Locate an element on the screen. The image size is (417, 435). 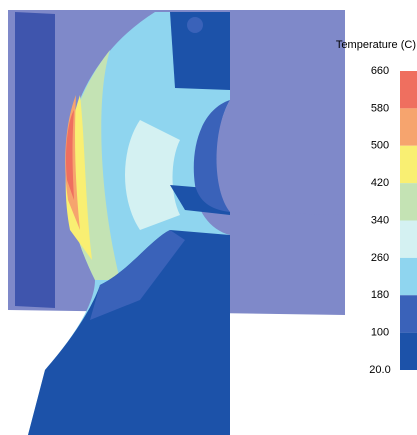
legend-label: 260 is located at coordinates (380, 258).